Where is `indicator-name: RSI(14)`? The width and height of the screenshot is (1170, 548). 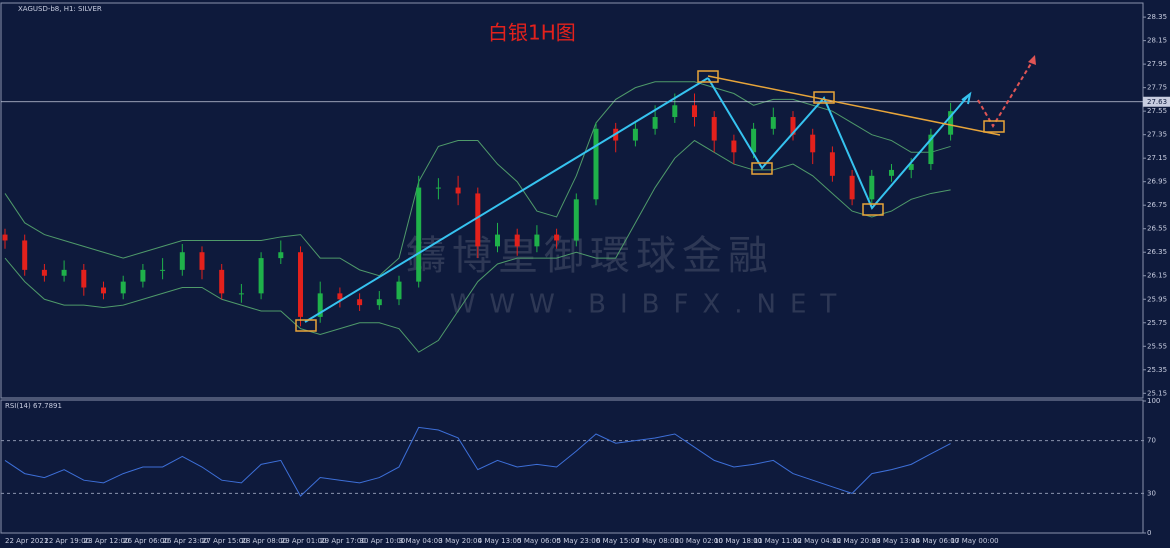 indicator-name: RSI(14) is located at coordinates (18, 406).